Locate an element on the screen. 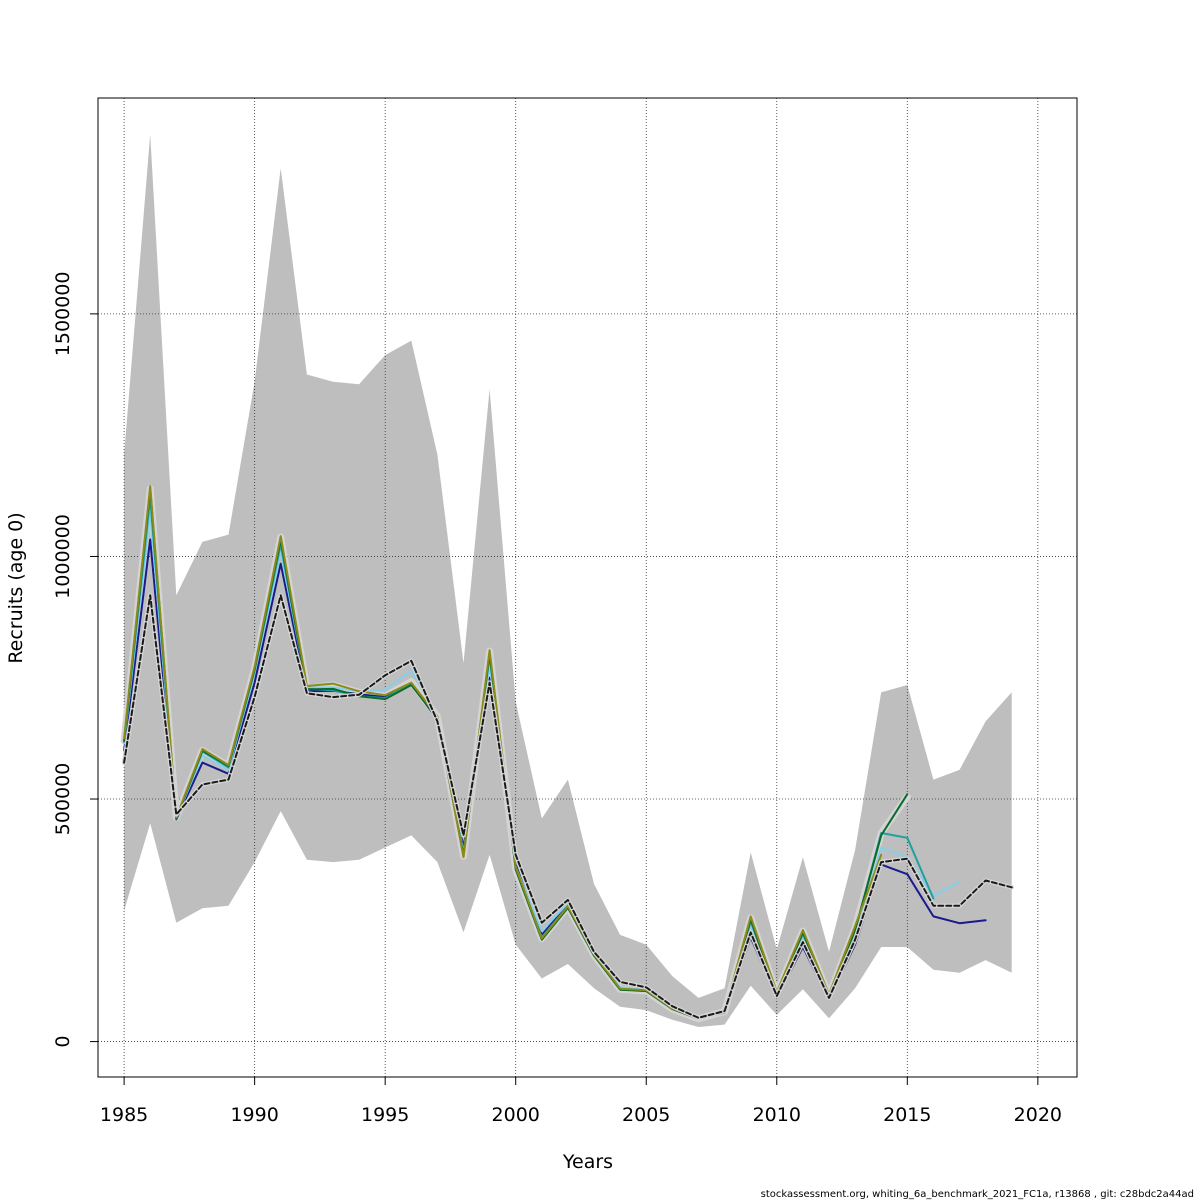 Image resolution: width=1200 pixels, height=1200 pixels. x-axis: 1985 1990 1995 2000 2005 2010 2015 2020 is located at coordinates (581, 1101).